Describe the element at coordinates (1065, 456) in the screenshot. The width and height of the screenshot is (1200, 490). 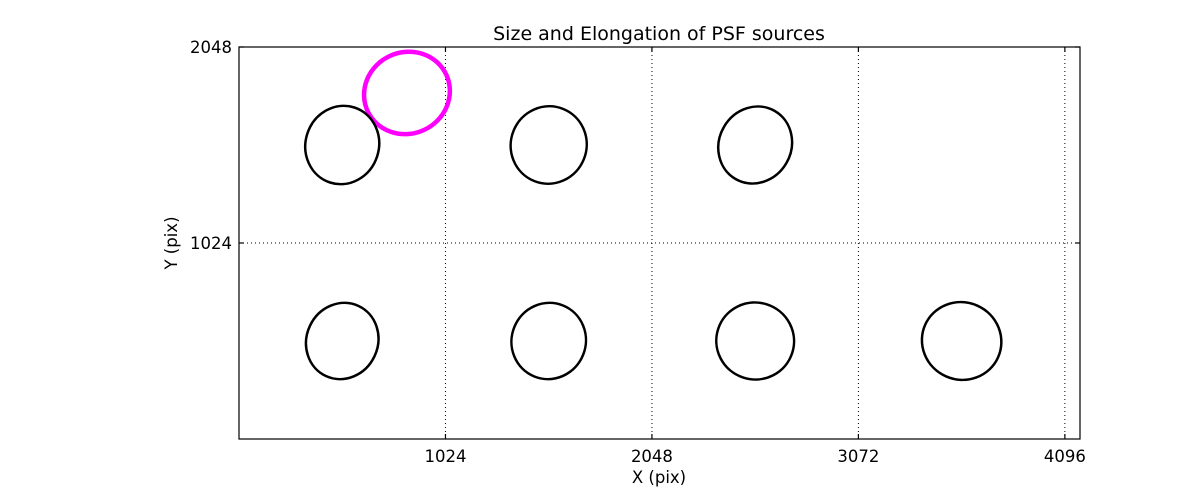
I see `x-tick-label: 4096` at that location.